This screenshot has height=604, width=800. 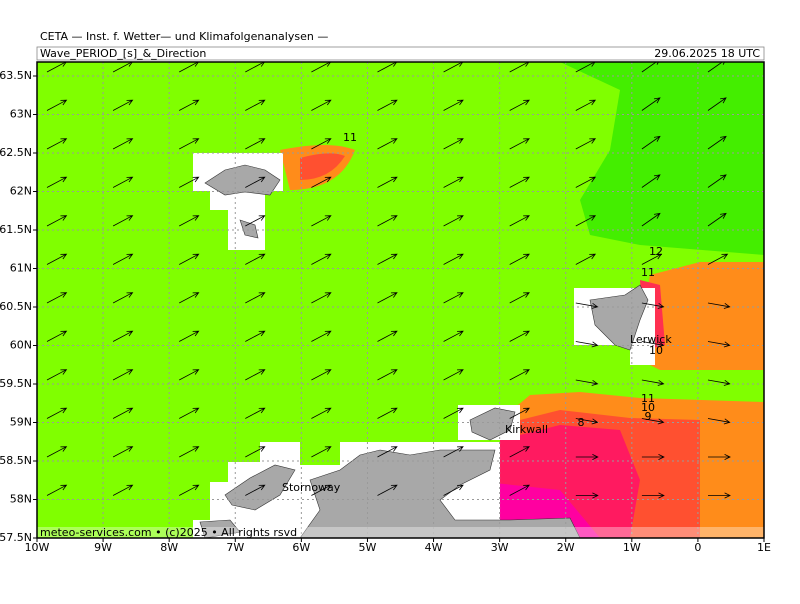 What do you see at coordinates (16, 152) in the screenshot?
I see `lat-label: 62.5N` at bounding box center [16, 152].